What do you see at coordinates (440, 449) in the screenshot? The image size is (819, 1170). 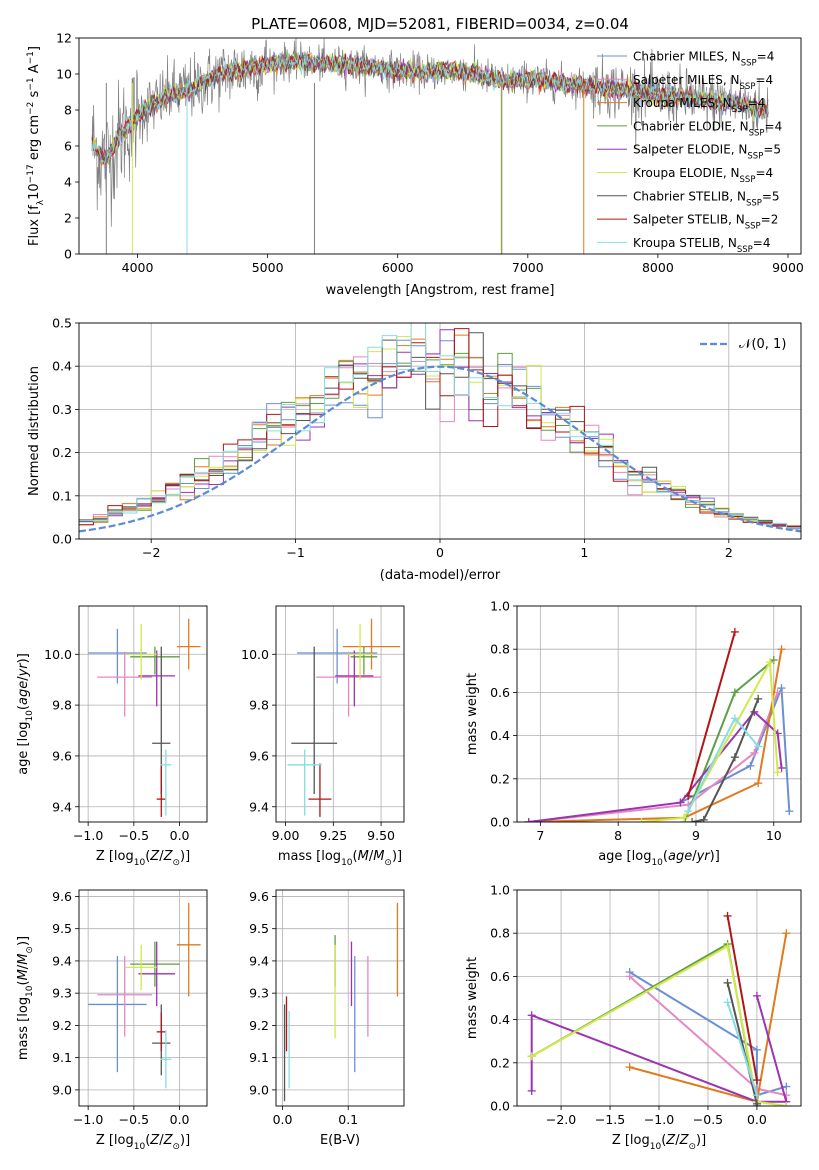 I see `normal-curve` at bounding box center [440, 449].